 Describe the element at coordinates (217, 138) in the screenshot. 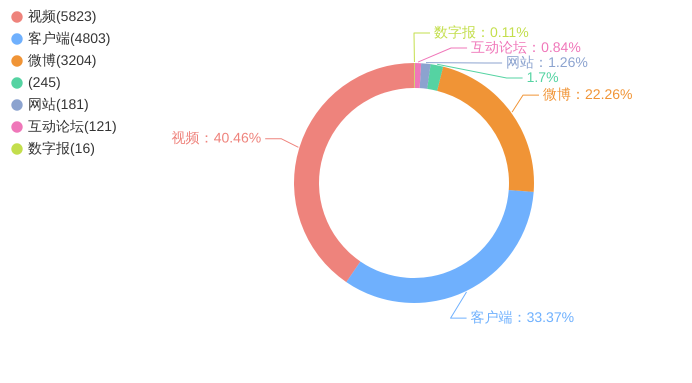

I see `data-label: 视频：40.46%` at that location.